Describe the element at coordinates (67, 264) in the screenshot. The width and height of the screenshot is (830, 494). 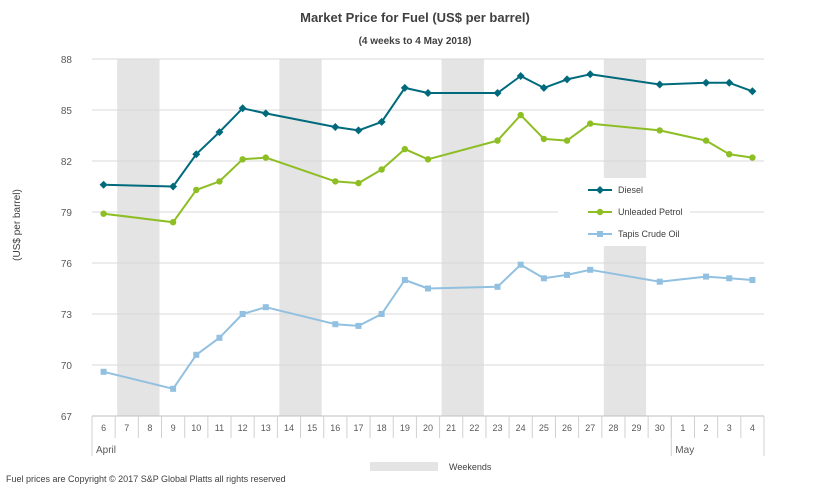
I see `y-tick-76: 76` at that location.